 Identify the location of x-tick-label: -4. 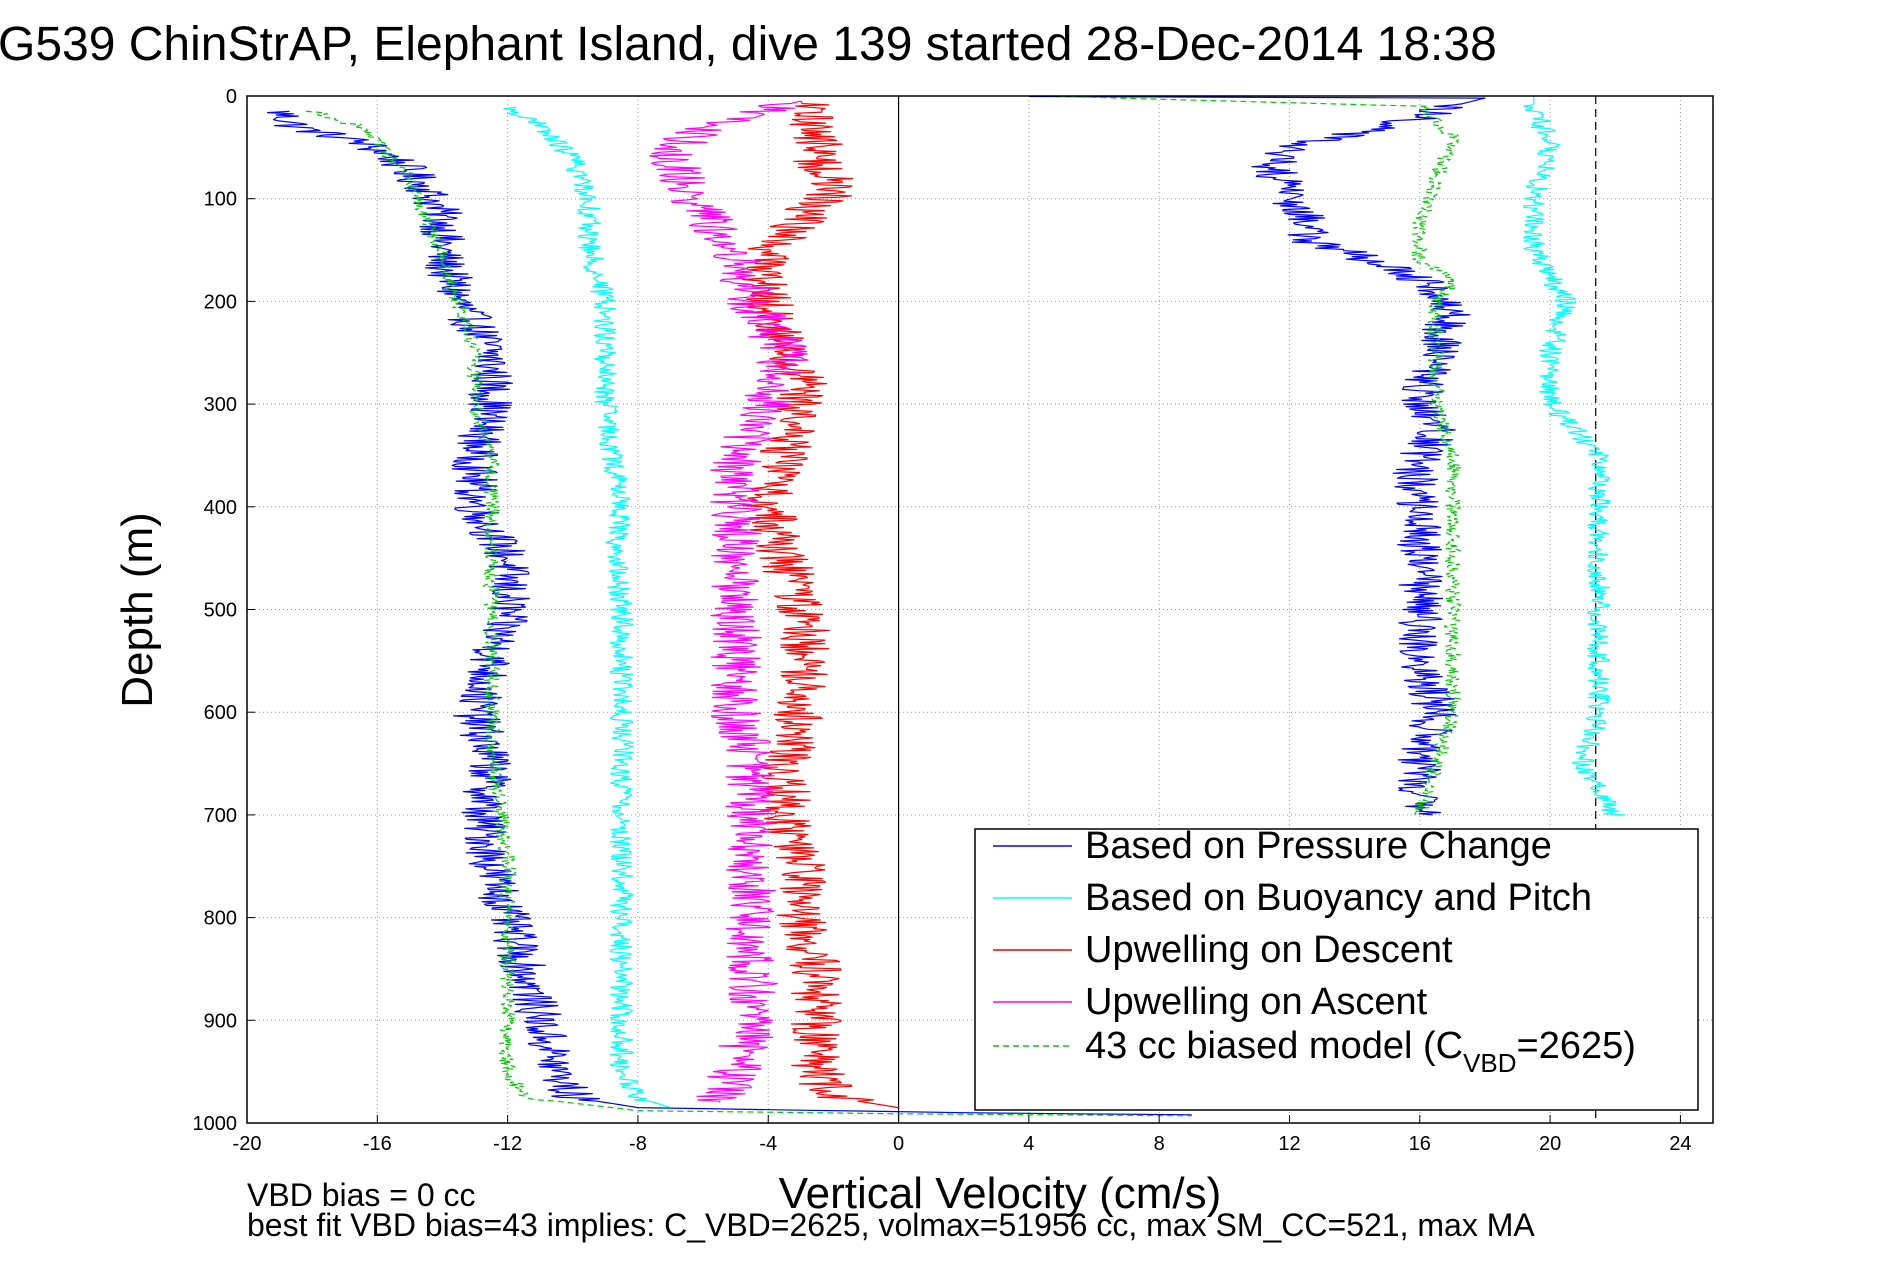
(768, 1144).